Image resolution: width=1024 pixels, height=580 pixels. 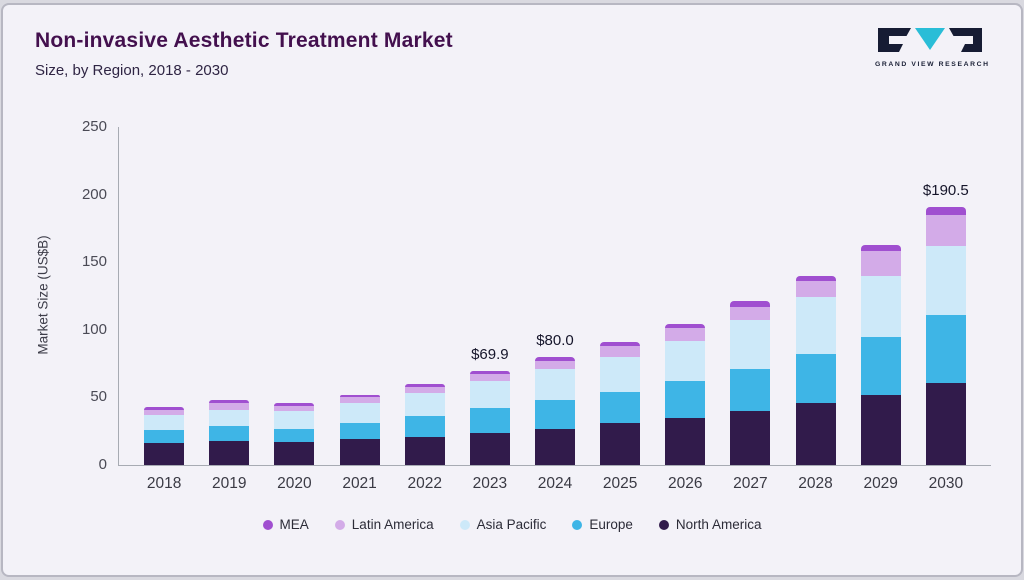 I want to click on x-tick-label: 2025, so click(x=620, y=483).